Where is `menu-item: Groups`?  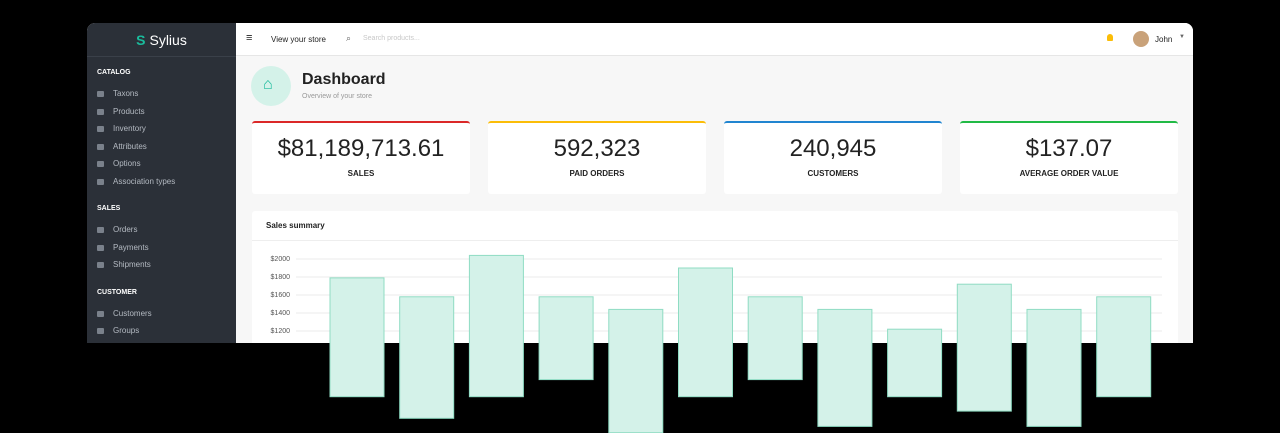
menu-item: Groups is located at coordinates (126, 330).